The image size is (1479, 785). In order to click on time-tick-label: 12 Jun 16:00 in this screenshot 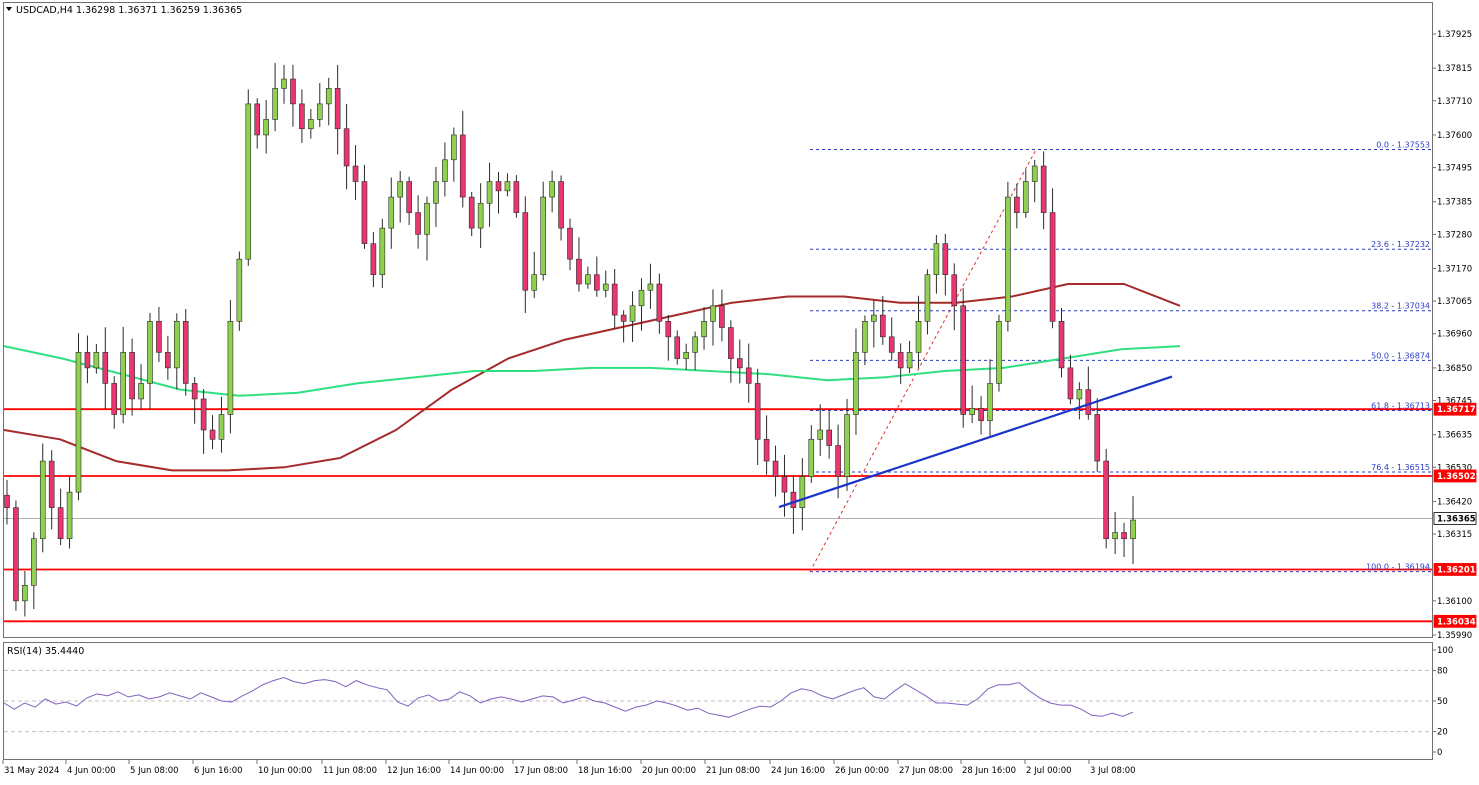, I will do `click(414, 771)`.